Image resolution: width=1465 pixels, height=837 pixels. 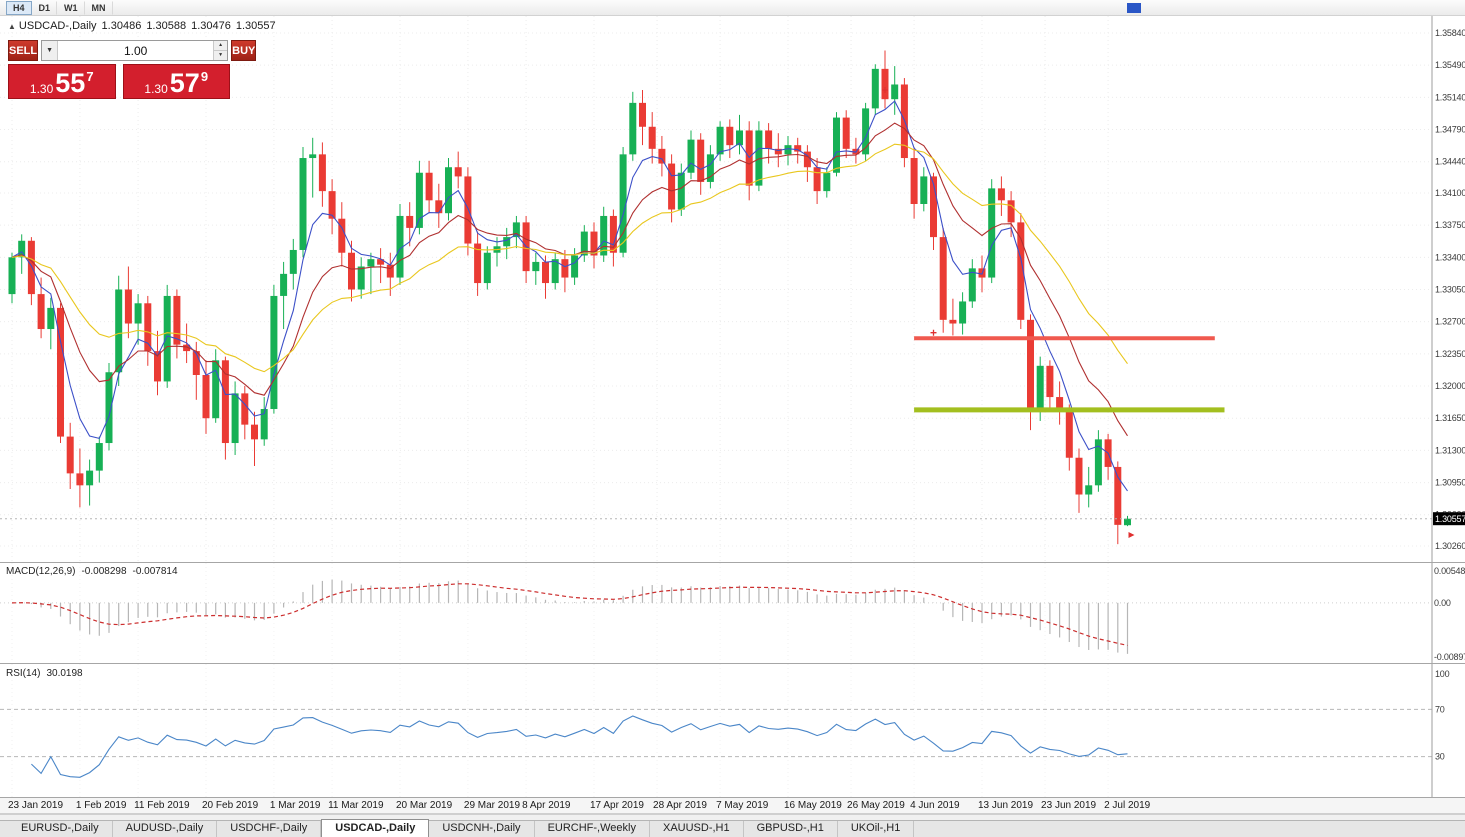 I want to click on date-label: 2 Jul 2019, so click(x=1127, y=805).